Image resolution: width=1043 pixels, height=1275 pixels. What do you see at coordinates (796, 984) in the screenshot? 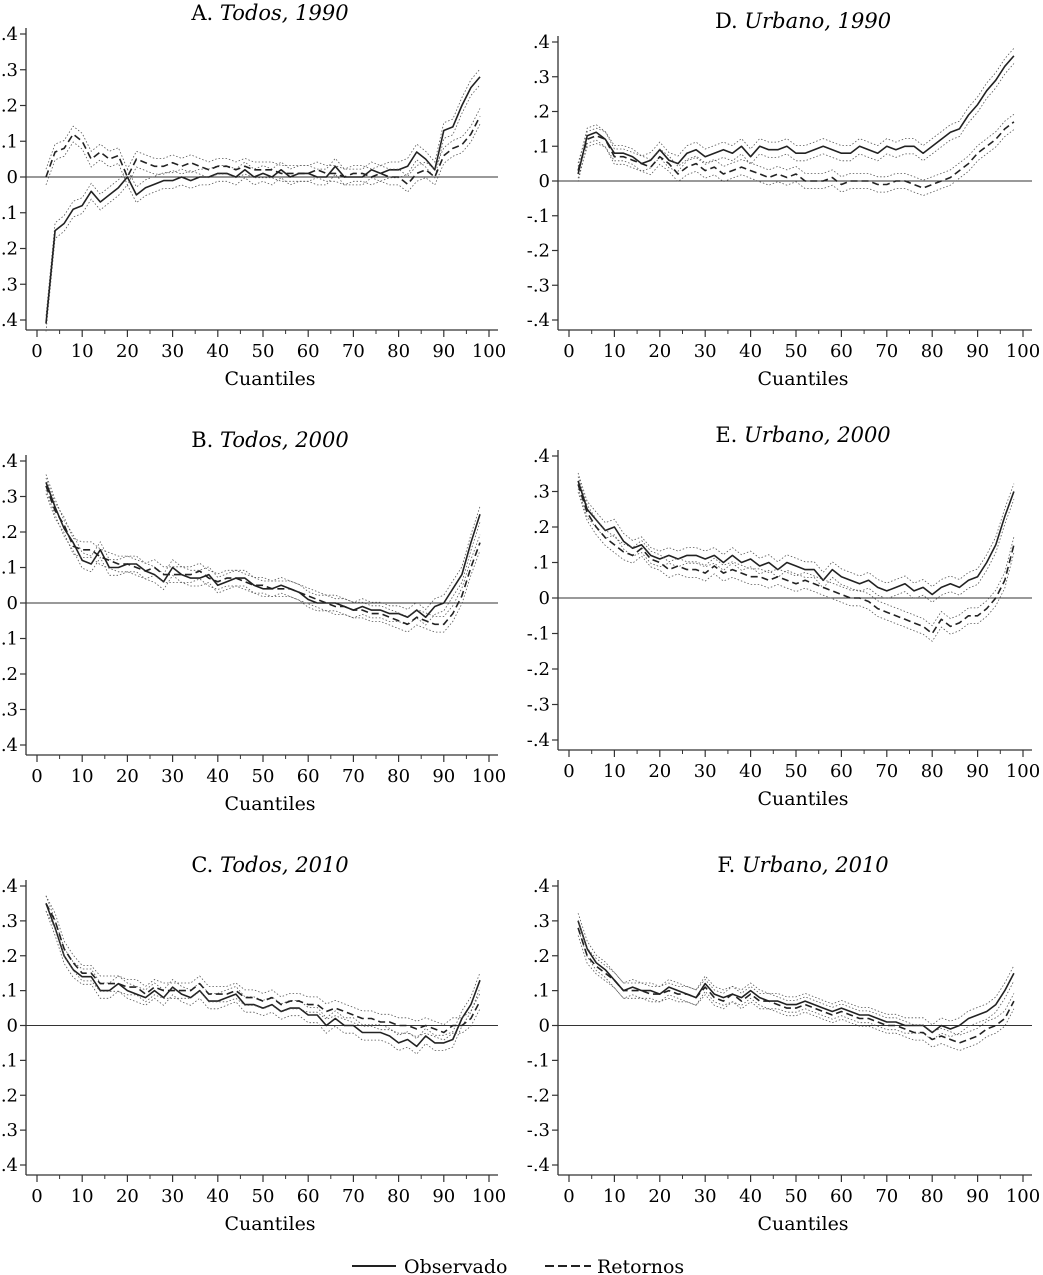
I see `panel-f-series-observado-ci-line` at bounding box center [796, 984].